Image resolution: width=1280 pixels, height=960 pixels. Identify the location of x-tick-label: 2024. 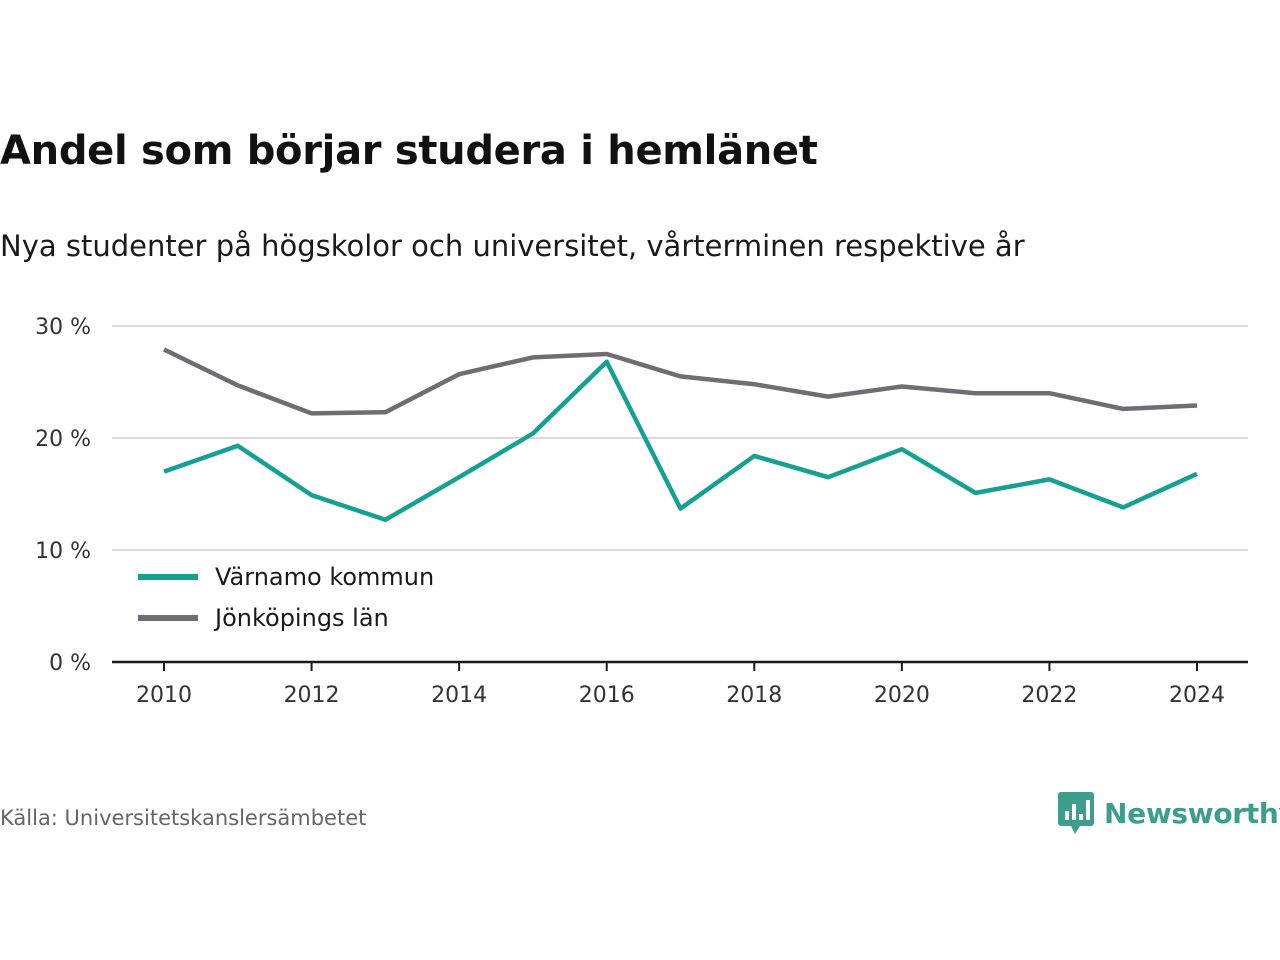
(1197, 695).